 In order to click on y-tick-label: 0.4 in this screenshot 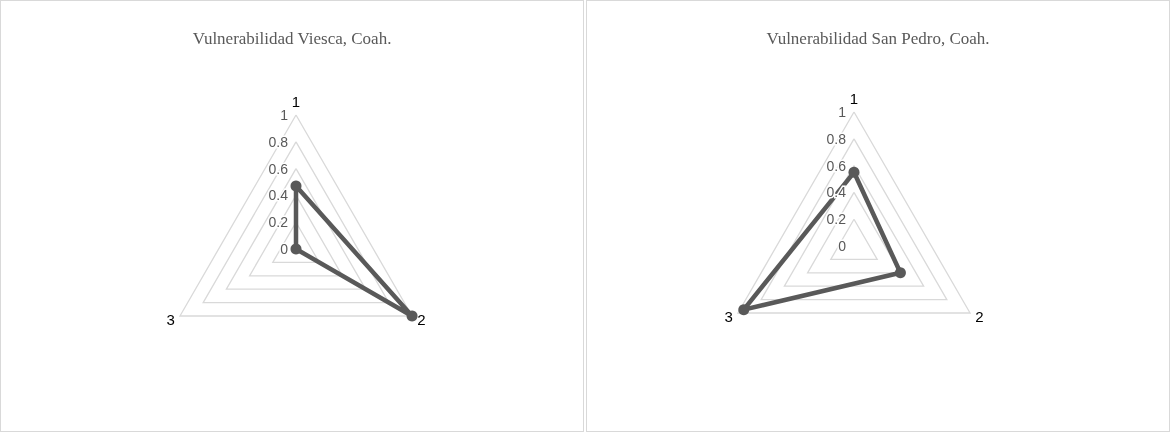, I will do `click(278, 195)`.